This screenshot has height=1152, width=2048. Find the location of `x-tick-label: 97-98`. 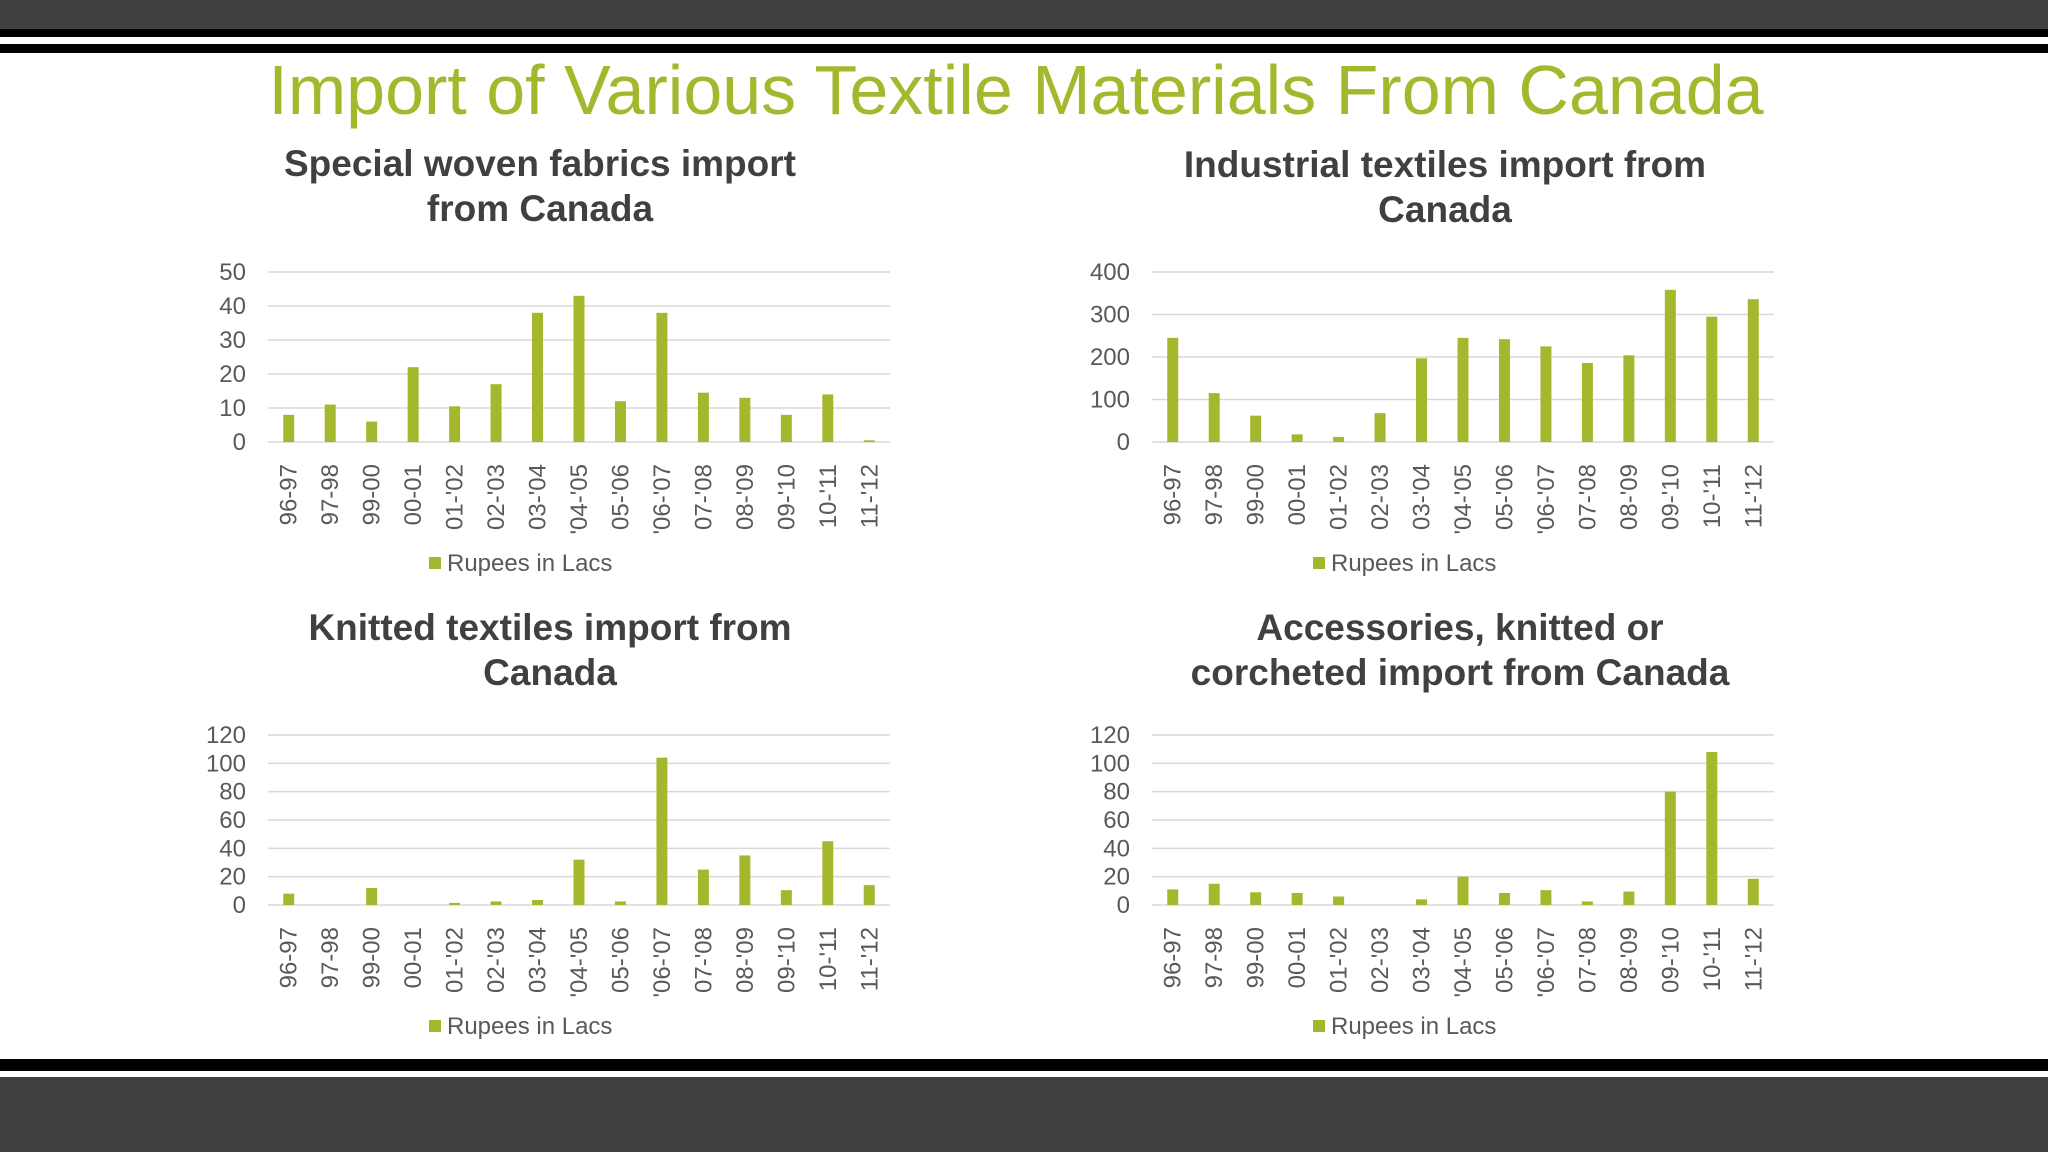

x-tick-label: 97-98 is located at coordinates (1214, 494).